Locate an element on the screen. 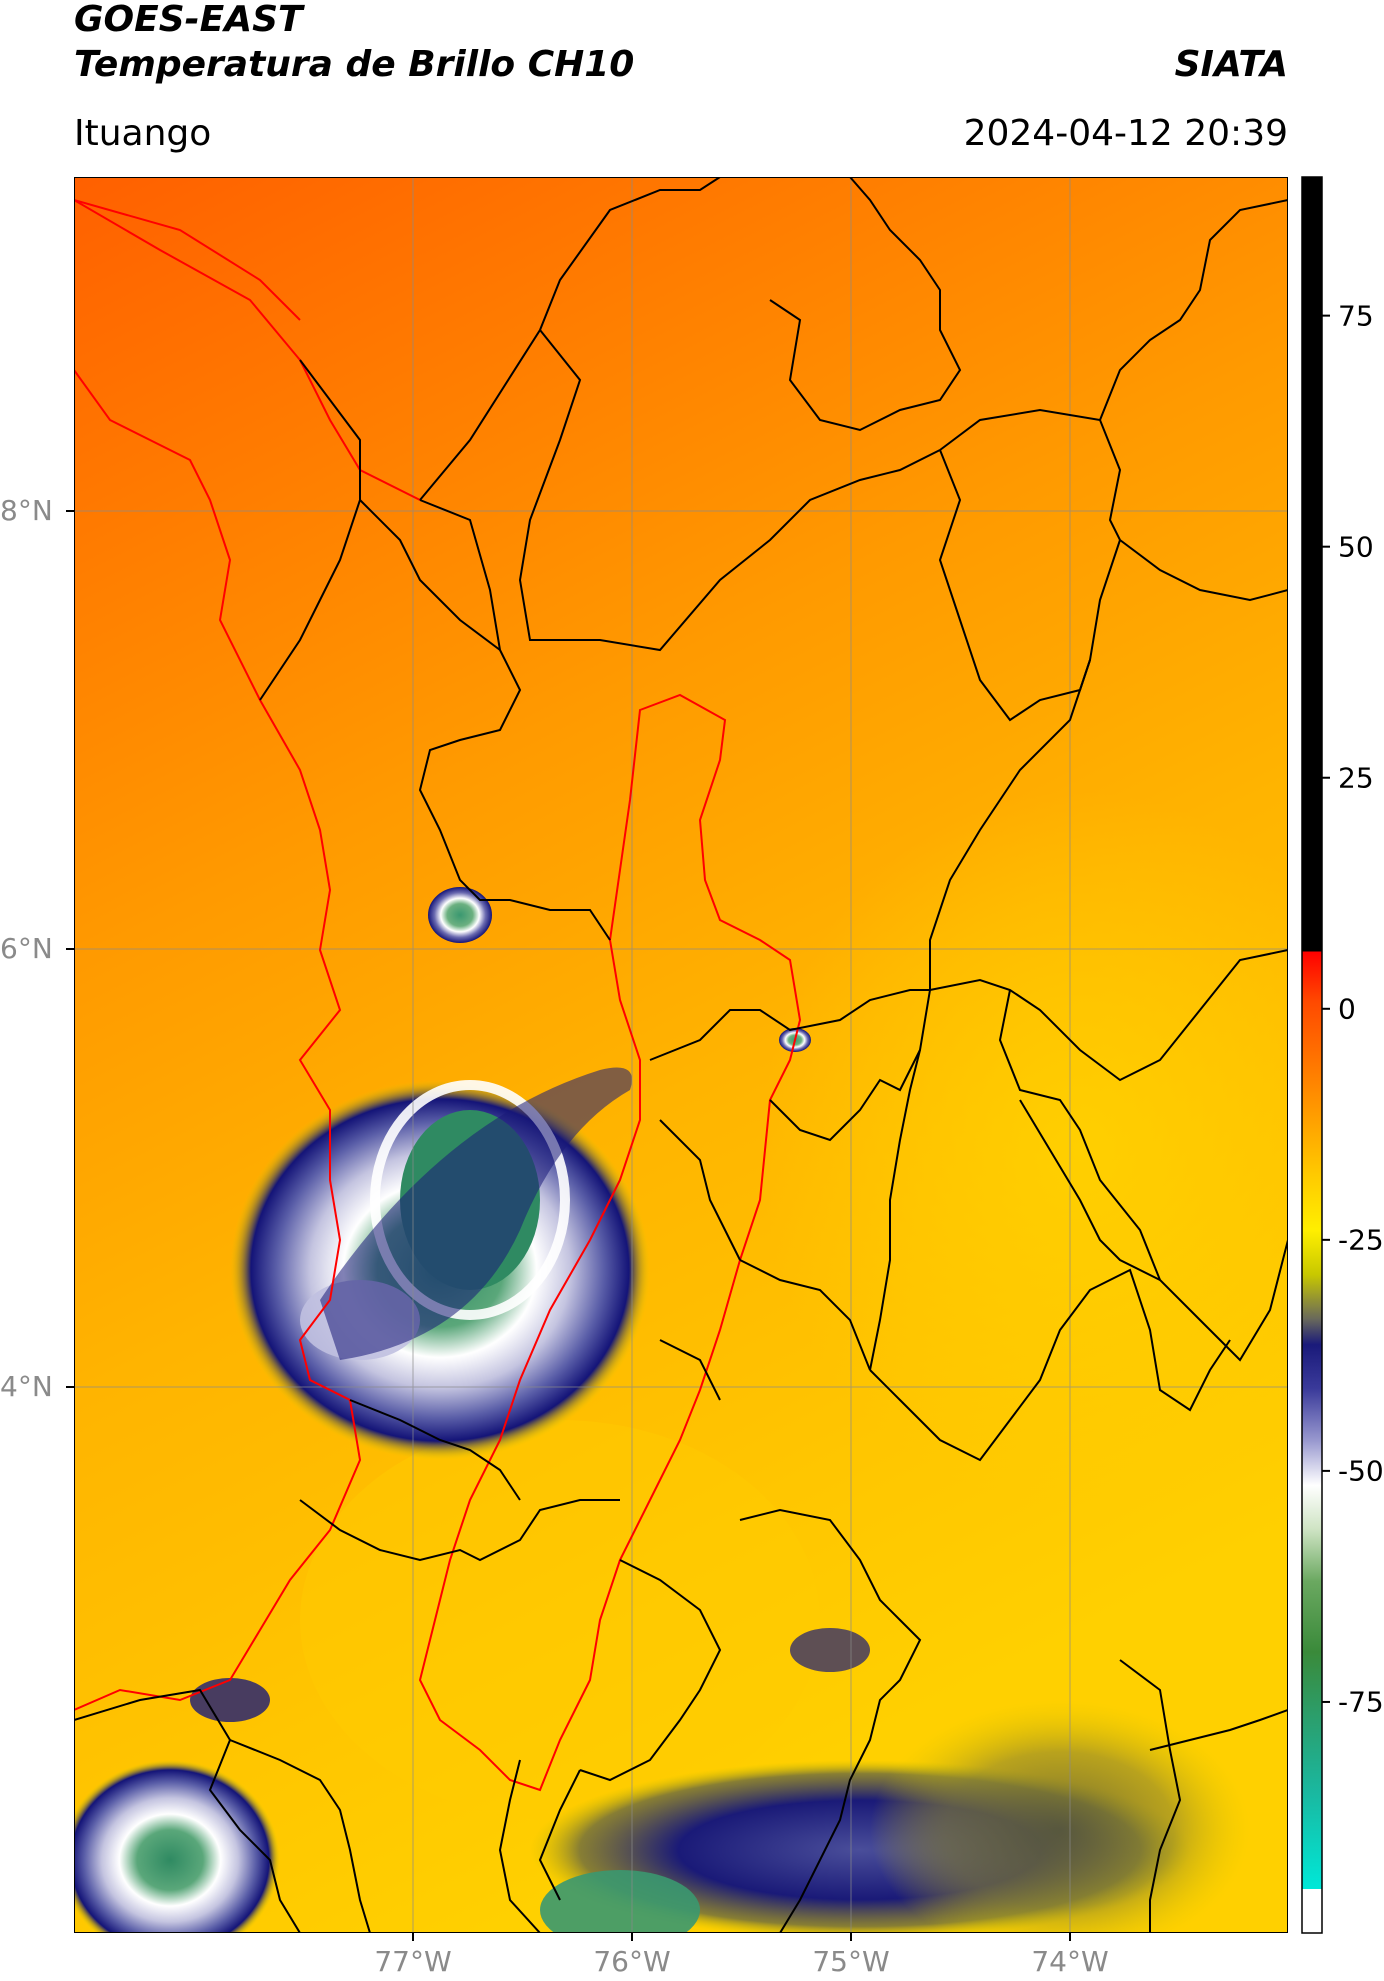 Image resolution: width=1384 pixels, height=1981 pixels. lat-label-6n: 6°N is located at coordinates (26, 948).